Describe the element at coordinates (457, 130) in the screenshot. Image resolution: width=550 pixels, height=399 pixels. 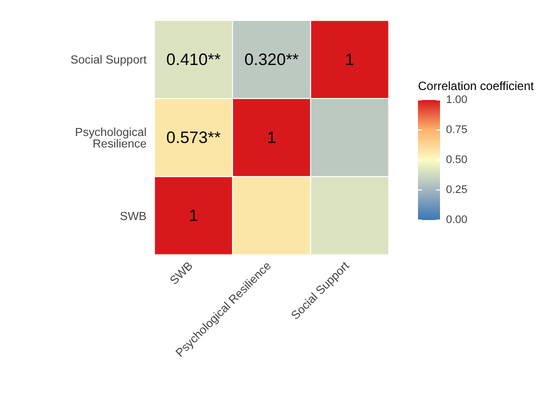
I see `color-bar-label: 0.75` at that location.